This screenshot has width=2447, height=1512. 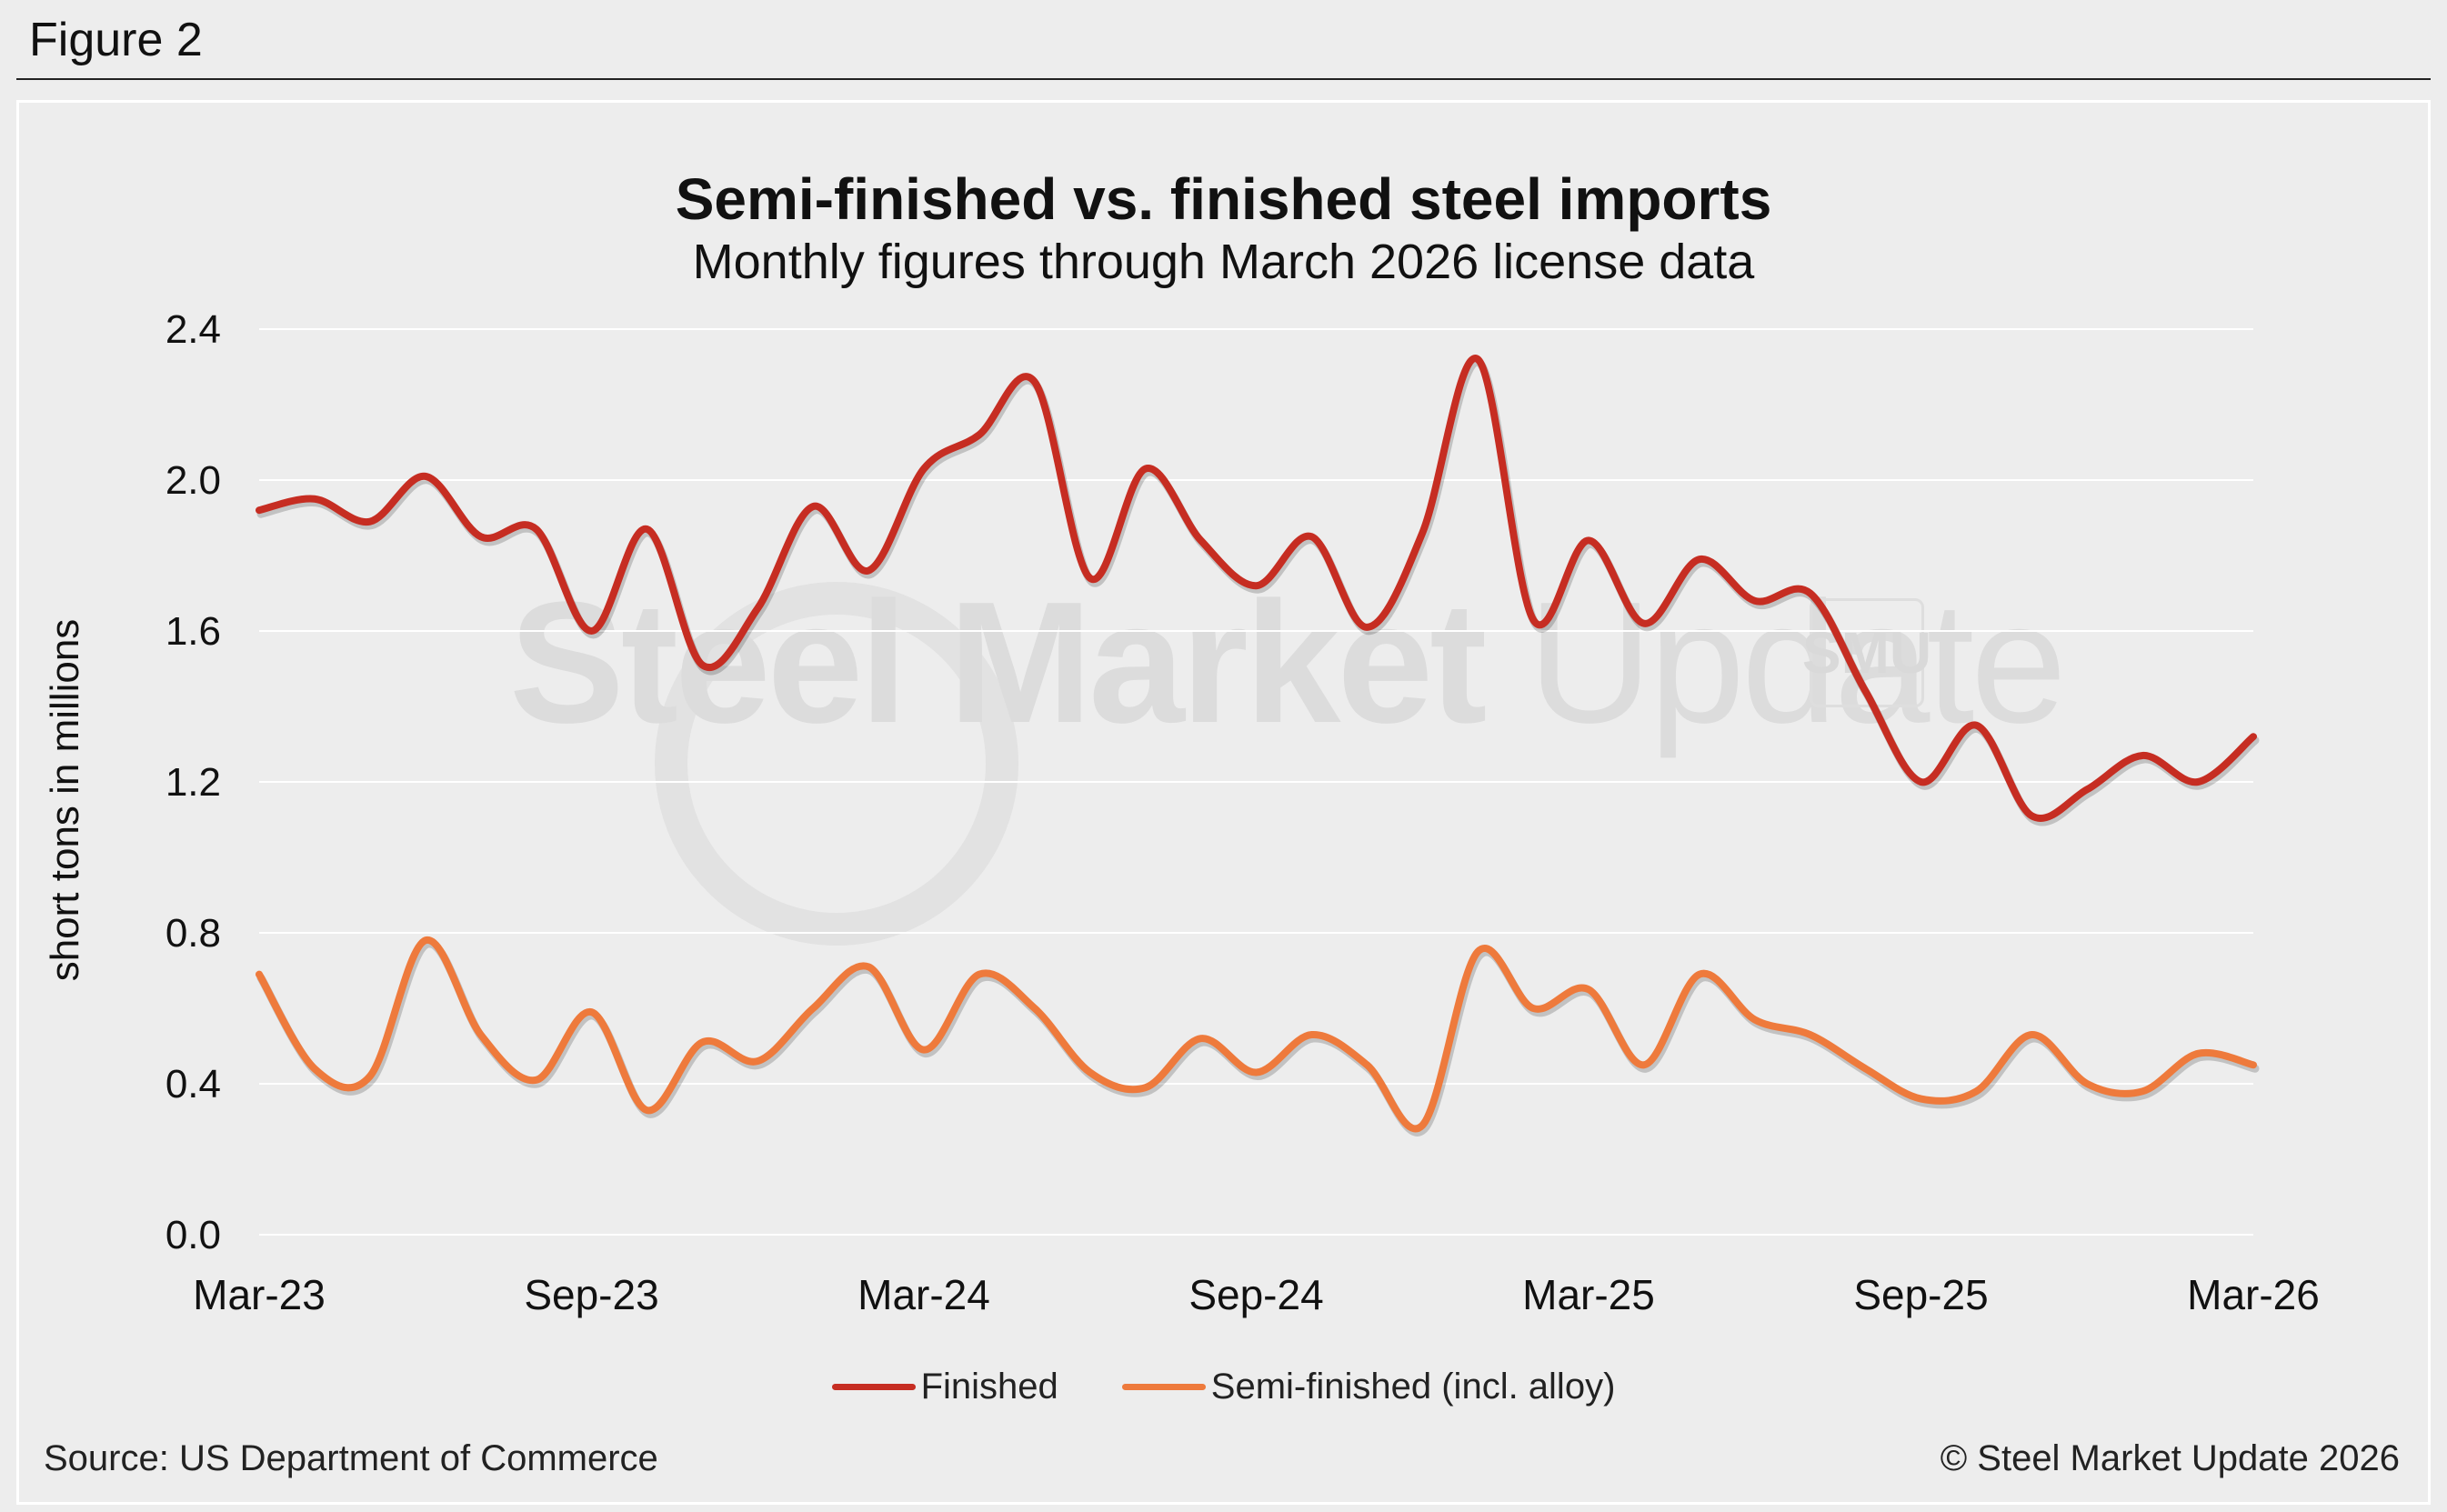 What do you see at coordinates (259, 1294) in the screenshot?
I see `x-tick-label: Mar-23` at bounding box center [259, 1294].